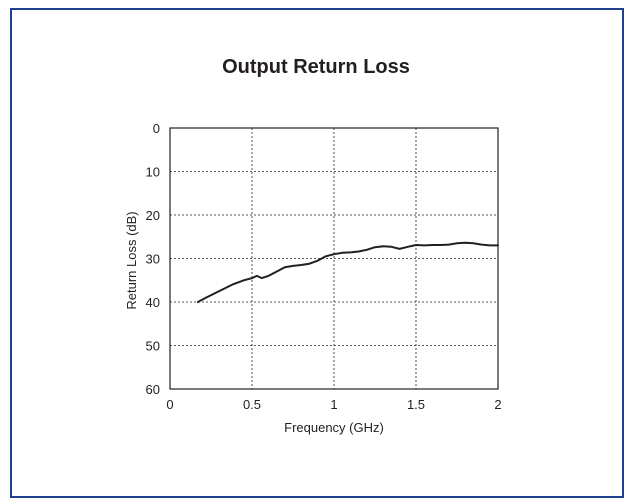  Describe the element at coordinates (333, 404) in the screenshot. I see `x-tick-label: 1` at that location.